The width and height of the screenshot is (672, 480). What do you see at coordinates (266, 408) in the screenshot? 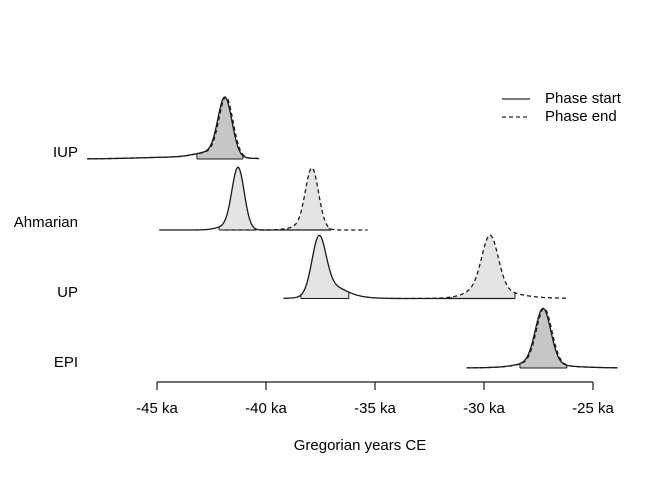
I see `x-tick-label-40ka: -40 ka` at bounding box center [266, 408].